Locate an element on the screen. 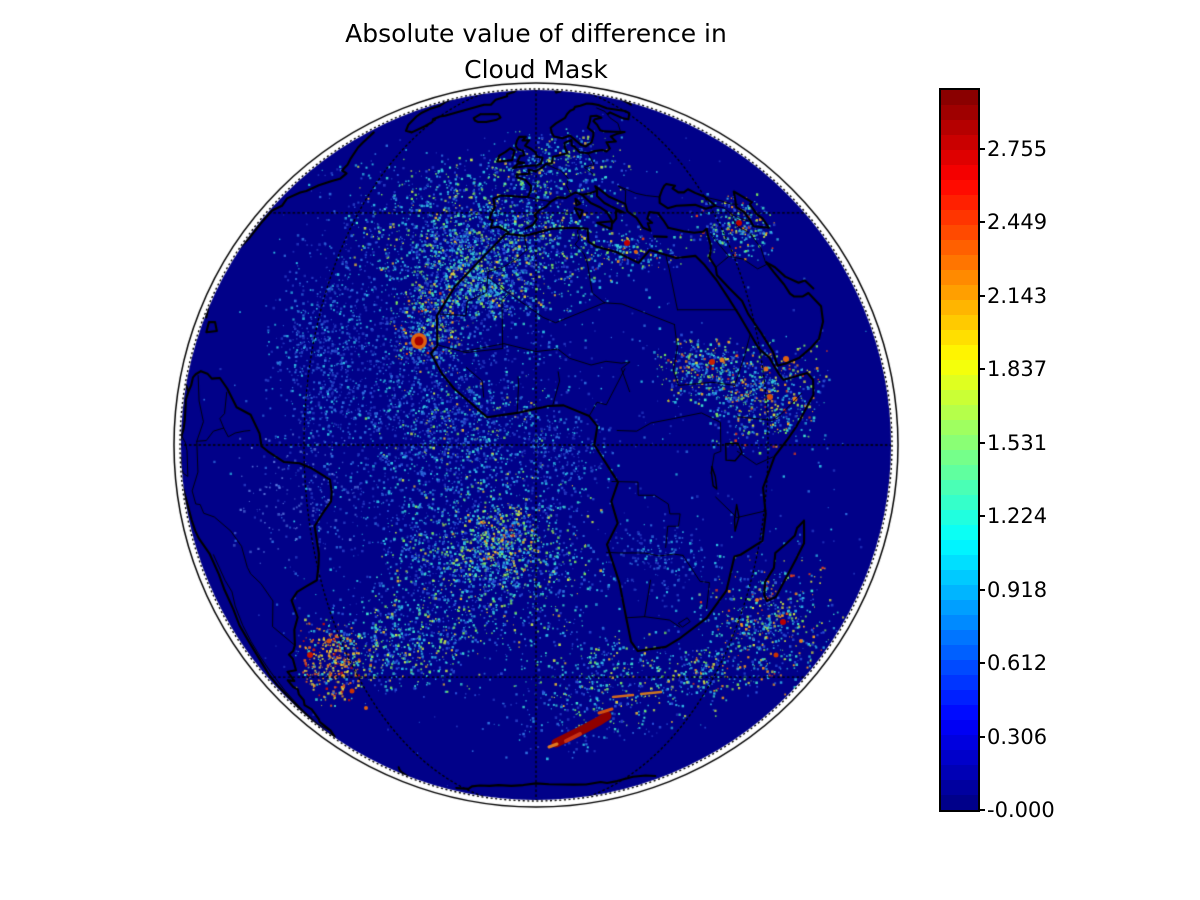 This screenshot has height=900, width=1200. colorbar-tick-label: 1.224 is located at coordinates (1017, 516).